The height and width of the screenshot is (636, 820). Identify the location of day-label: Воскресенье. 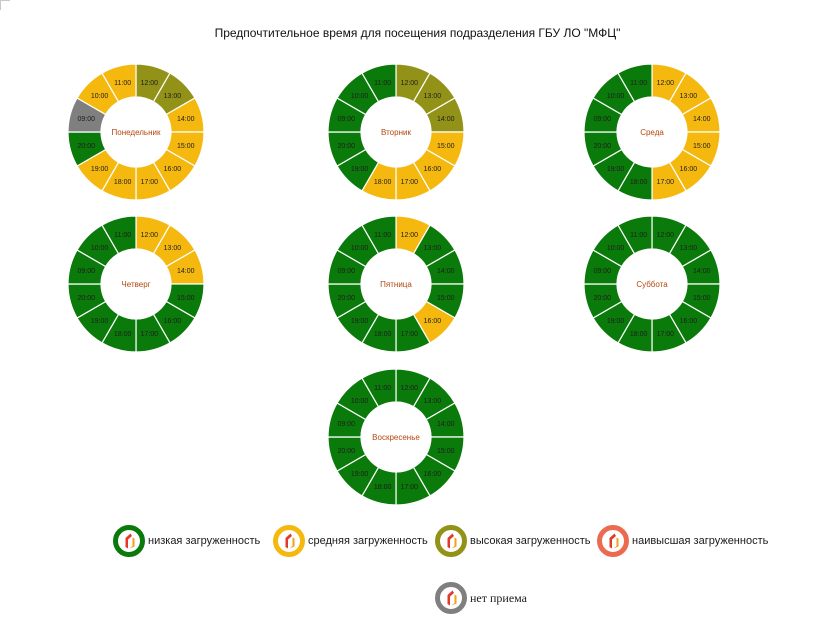
(396, 437).